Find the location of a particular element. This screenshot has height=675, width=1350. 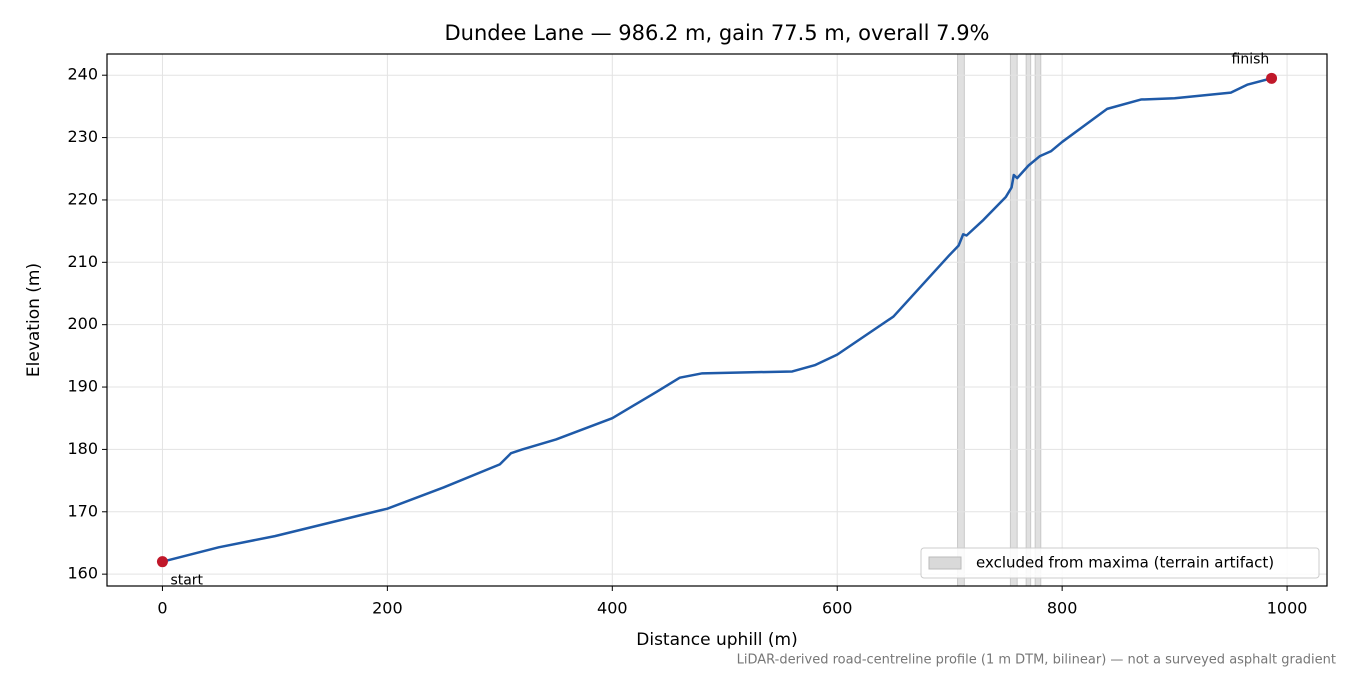

x-tick-label: 800 is located at coordinates (1062, 608).